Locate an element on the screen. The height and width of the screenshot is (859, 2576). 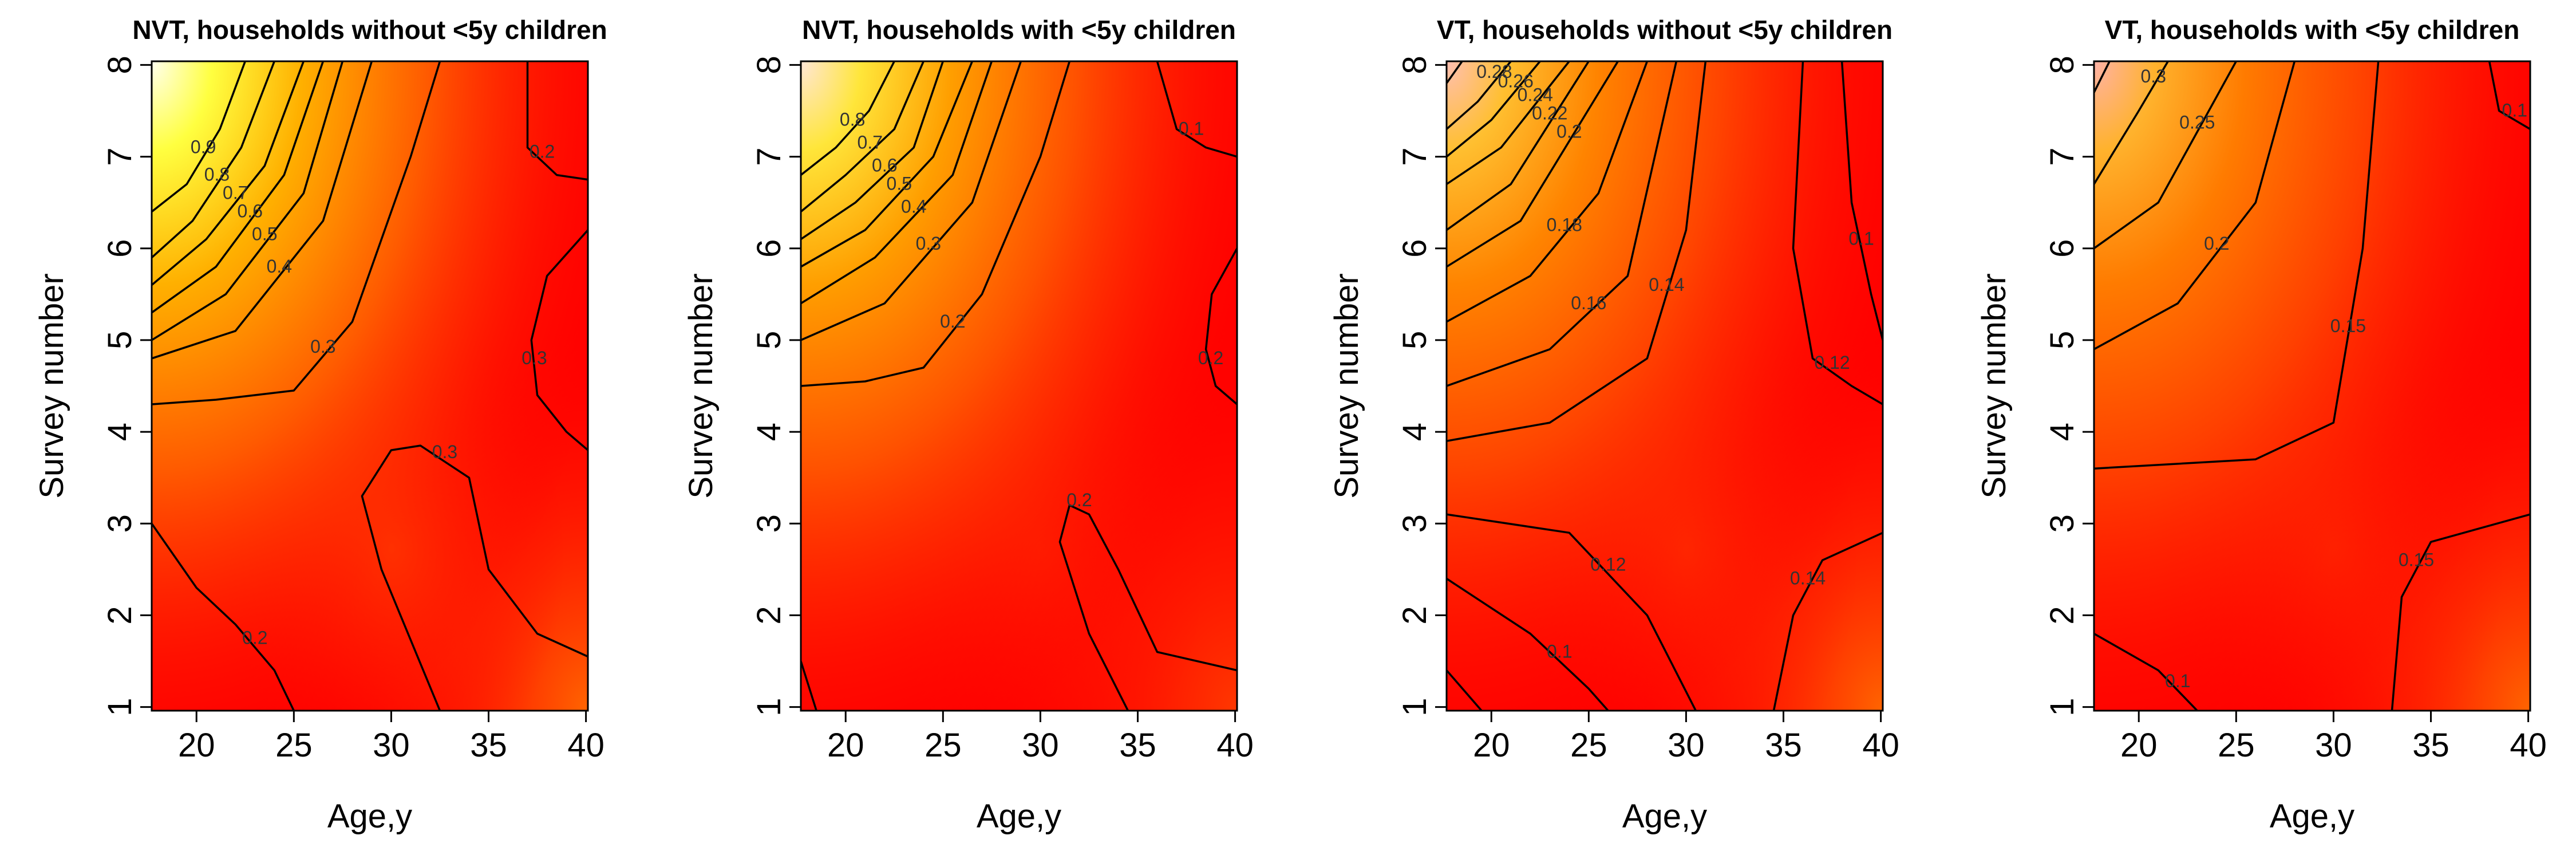
contour-label: 0.28 is located at coordinates (1494, 71).